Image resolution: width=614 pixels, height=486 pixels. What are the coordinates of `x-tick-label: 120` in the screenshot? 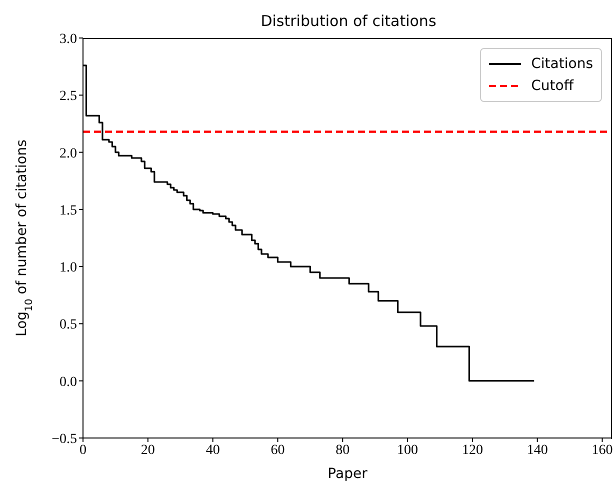 It's located at (472, 450).